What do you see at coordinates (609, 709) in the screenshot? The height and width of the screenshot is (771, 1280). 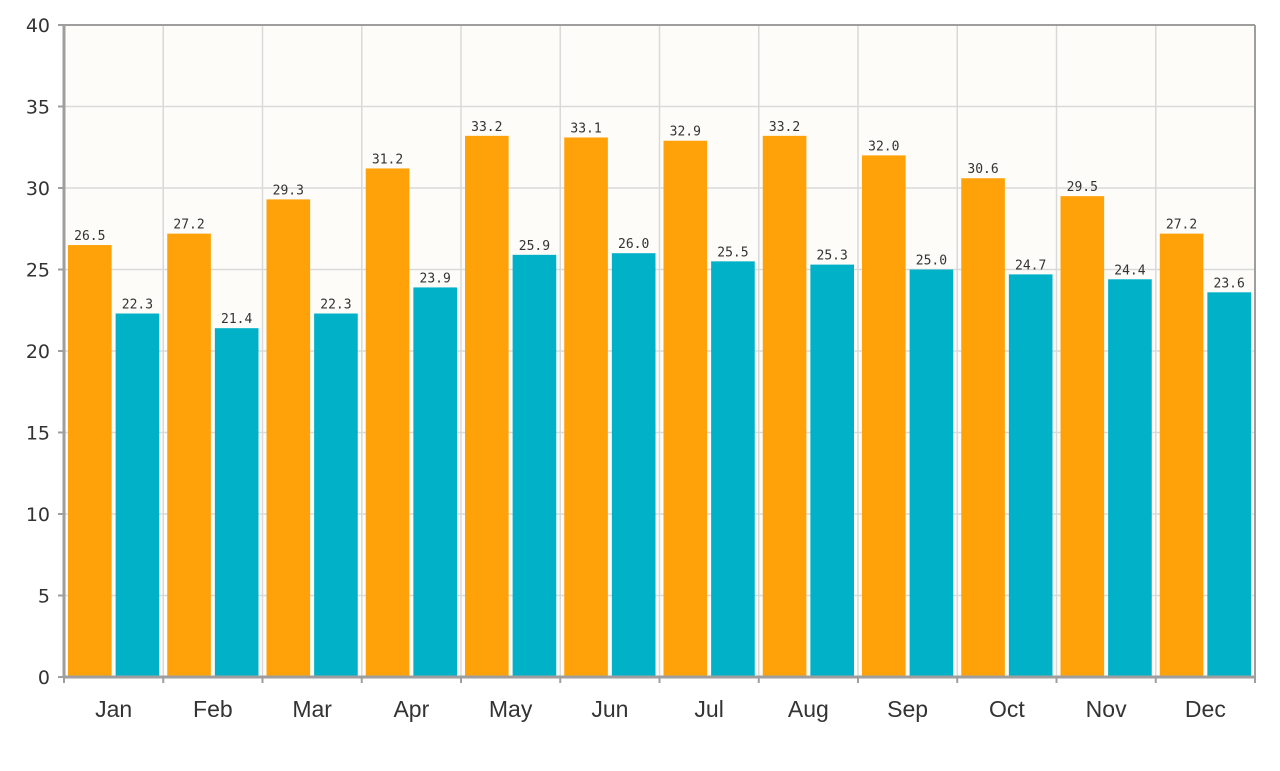 I see `x-tick-label: Jun` at bounding box center [609, 709].